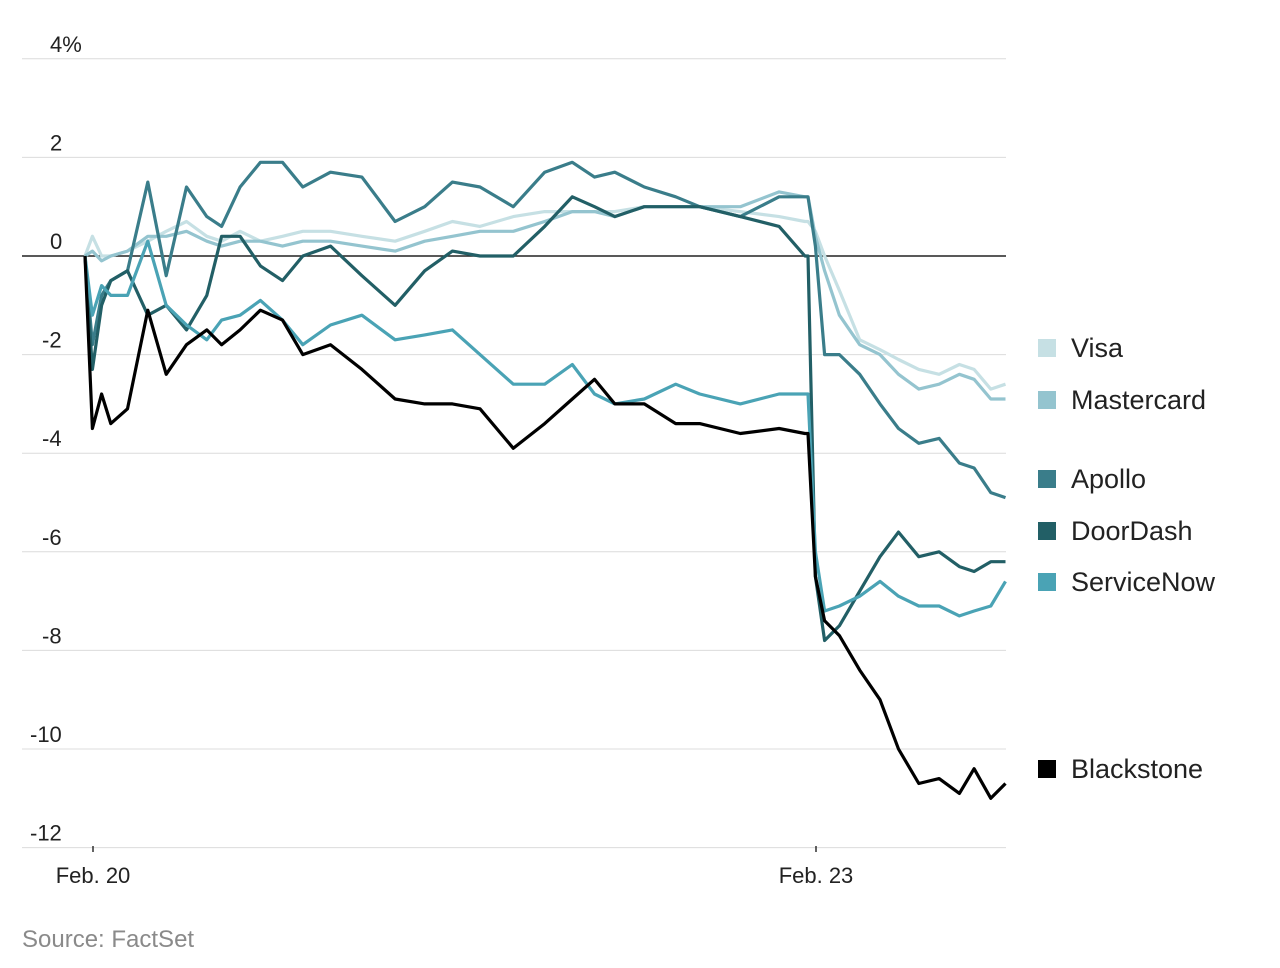 Image resolution: width=1280 pixels, height=968 pixels. I want to click on legend-label: Blackstone, so click(1137, 769).